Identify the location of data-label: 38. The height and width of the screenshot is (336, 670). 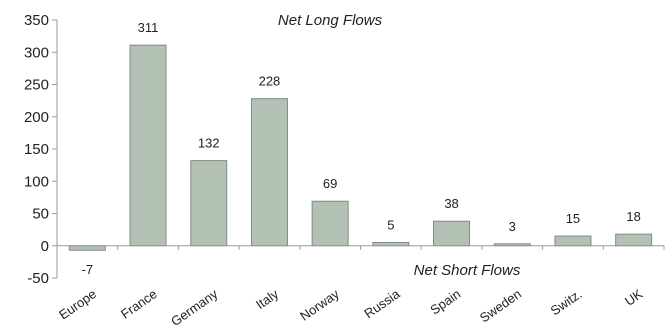
(451, 203).